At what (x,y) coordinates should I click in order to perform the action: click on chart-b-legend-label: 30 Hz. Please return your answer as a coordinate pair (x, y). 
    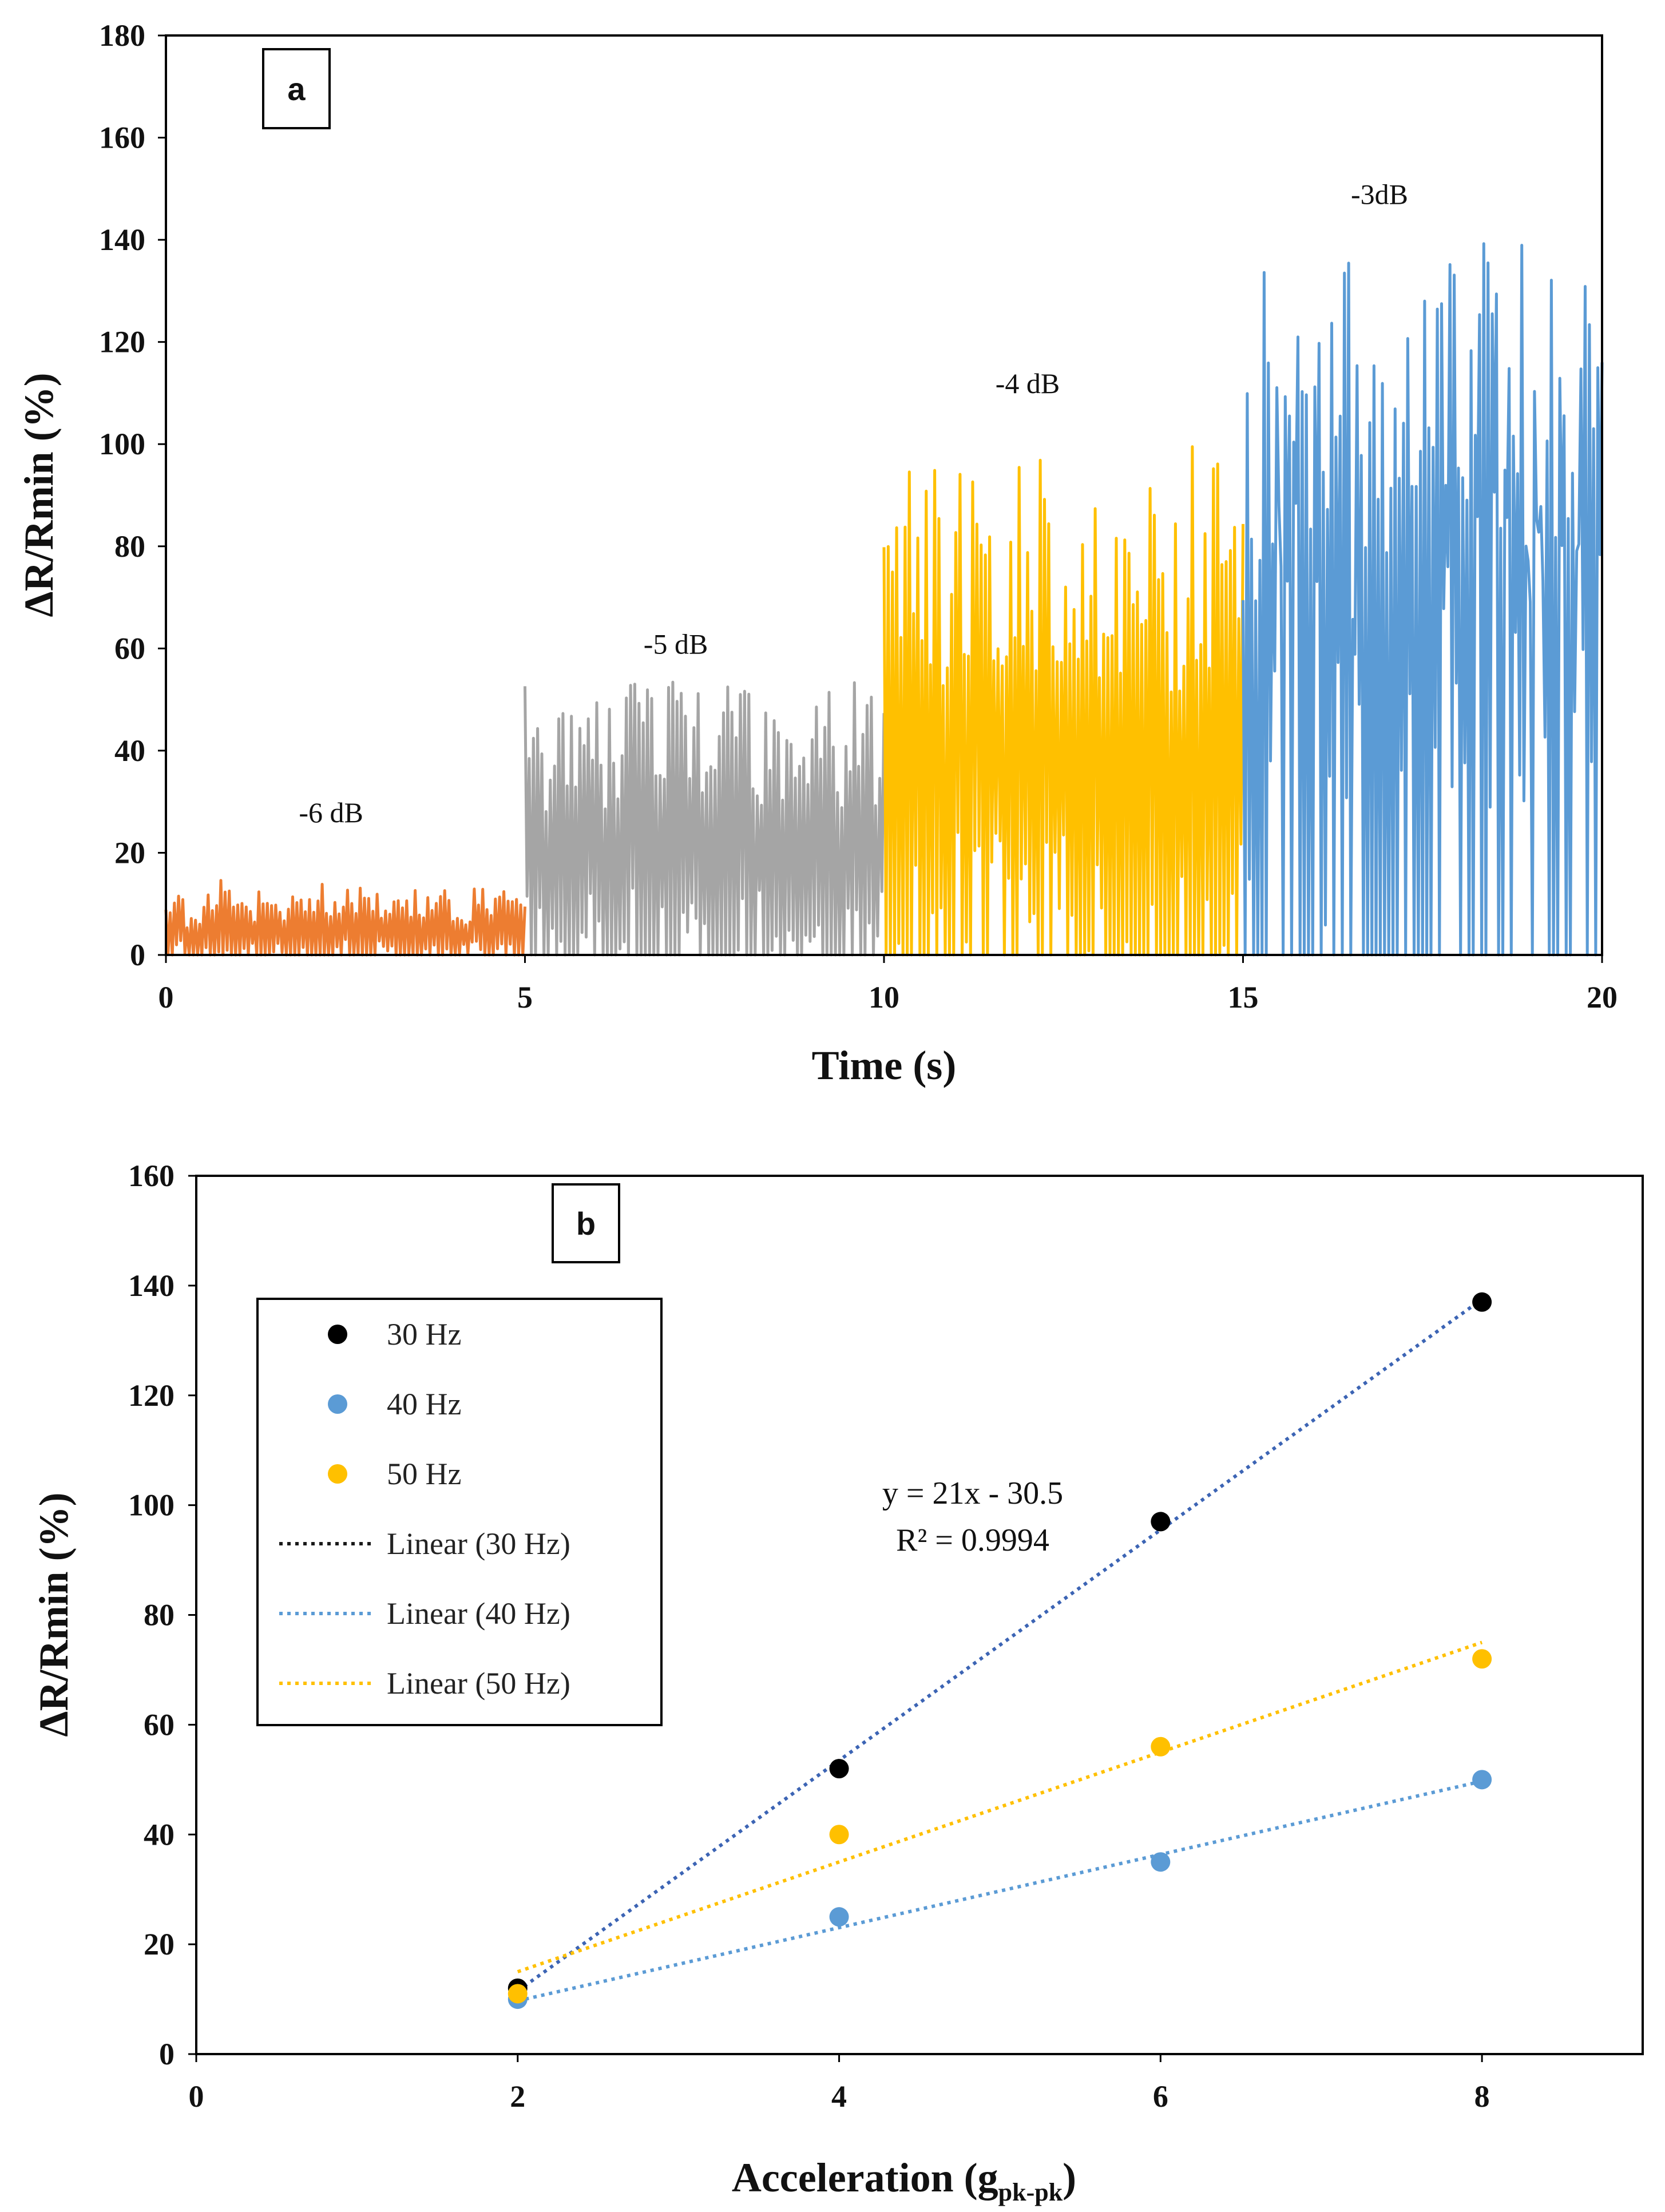
    Looking at the image, I should click on (424, 1334).